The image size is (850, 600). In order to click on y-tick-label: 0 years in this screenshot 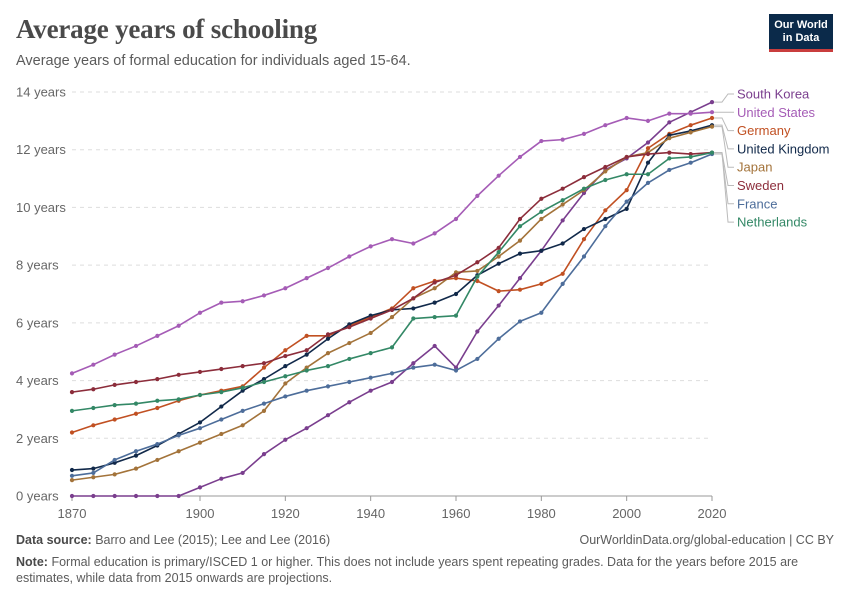, I will do `click(37, 496)`.